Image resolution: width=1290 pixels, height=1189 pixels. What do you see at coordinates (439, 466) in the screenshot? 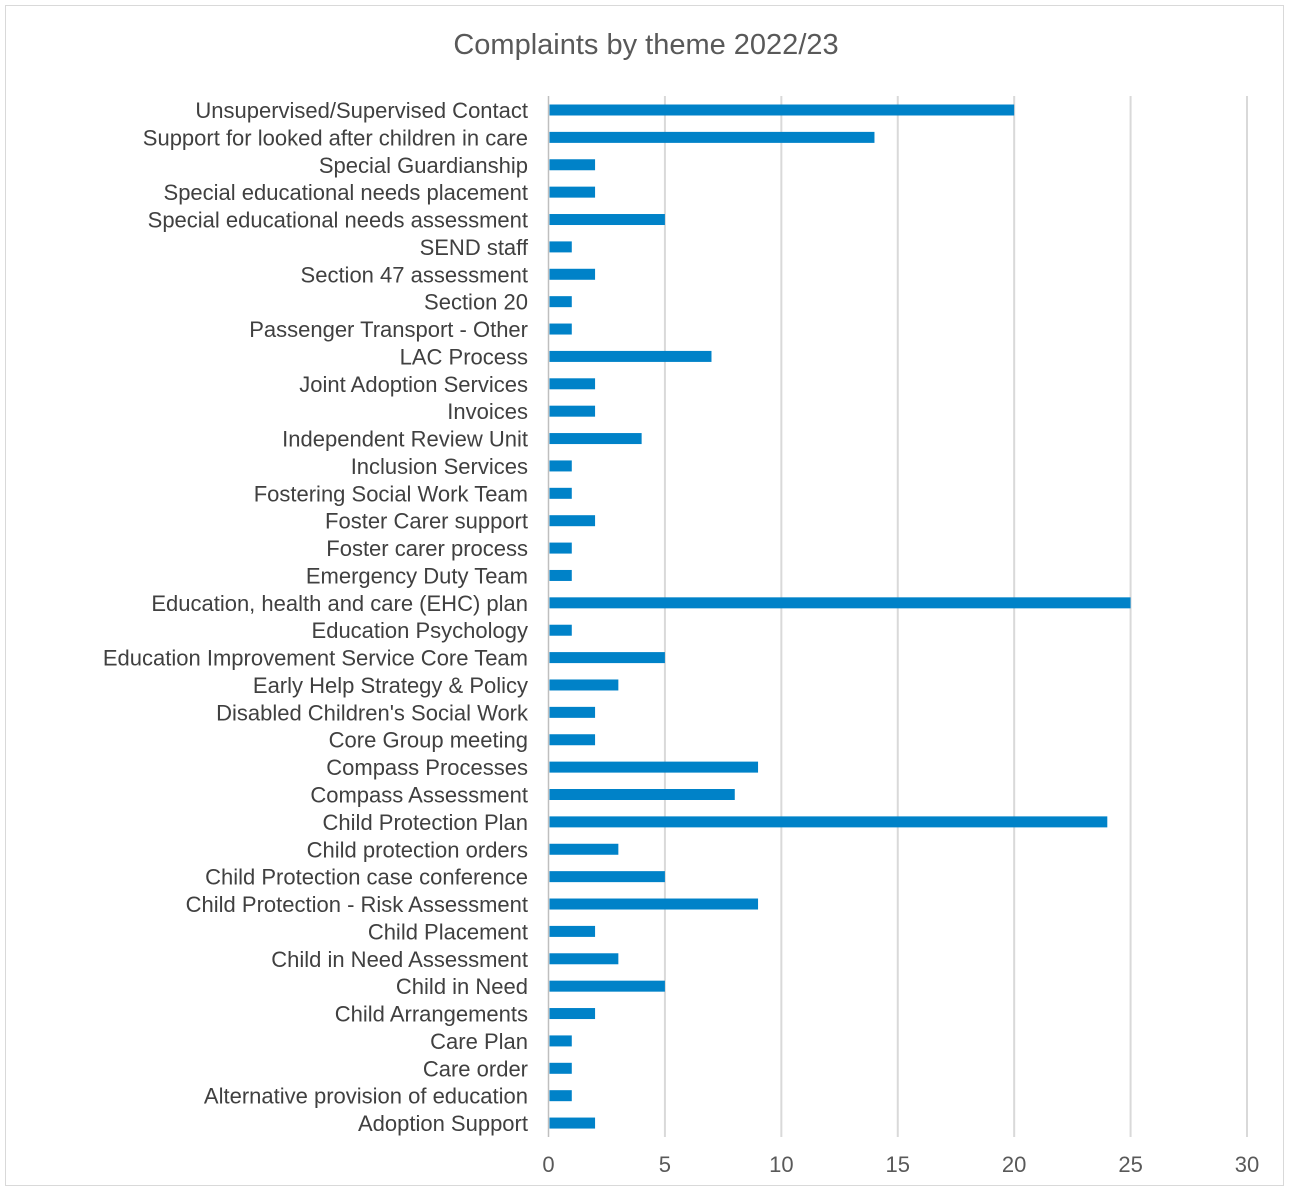
I see `category-label: Inclusion Services` at bounding box center [439, 466].